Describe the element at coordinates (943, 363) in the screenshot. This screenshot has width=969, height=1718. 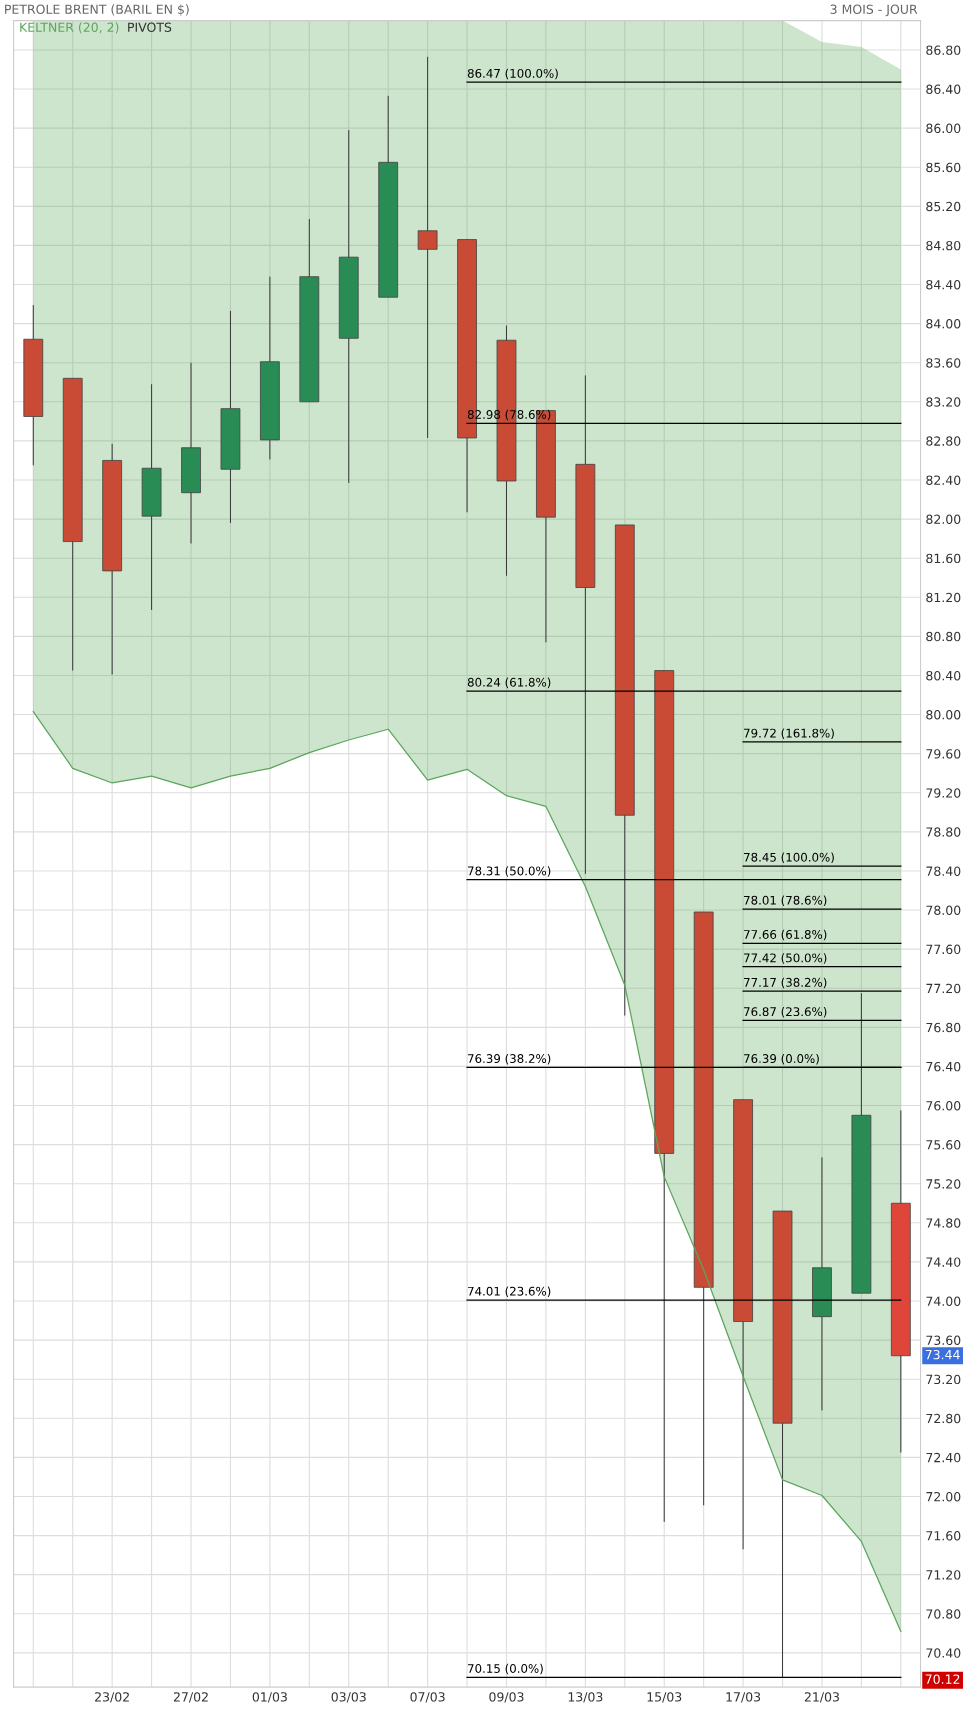
I see `y-tick-label: 83.60` at that location.